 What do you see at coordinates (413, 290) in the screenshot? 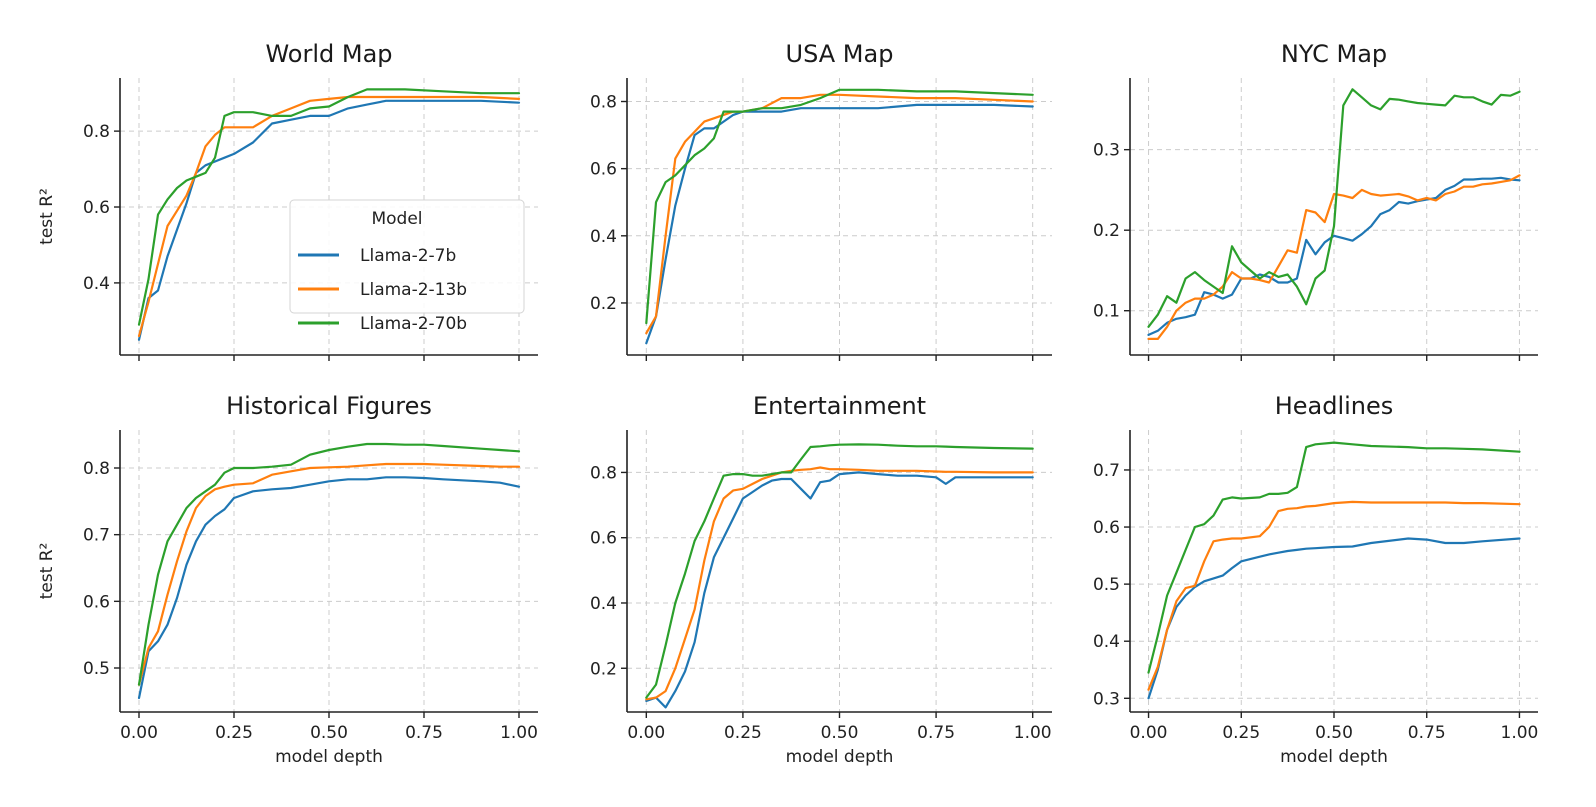
I see `legend-label: Llama-2-13b` at bounding box center [413, 290].